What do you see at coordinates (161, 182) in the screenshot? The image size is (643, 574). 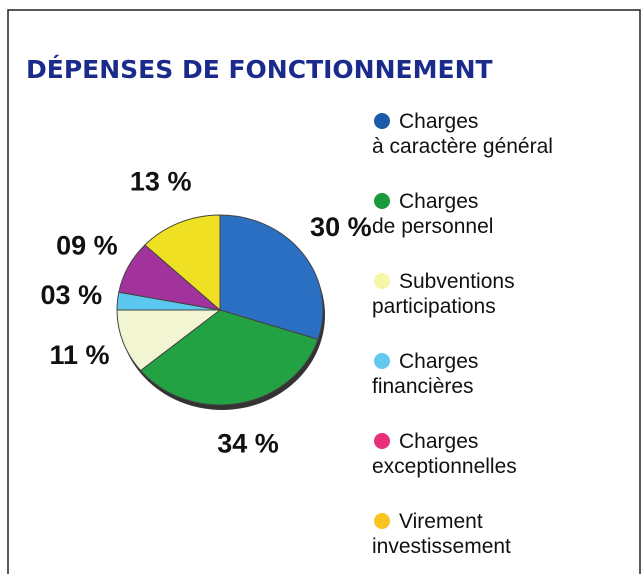 I see `value-label: 13 %` at bounding box center [161, 182].